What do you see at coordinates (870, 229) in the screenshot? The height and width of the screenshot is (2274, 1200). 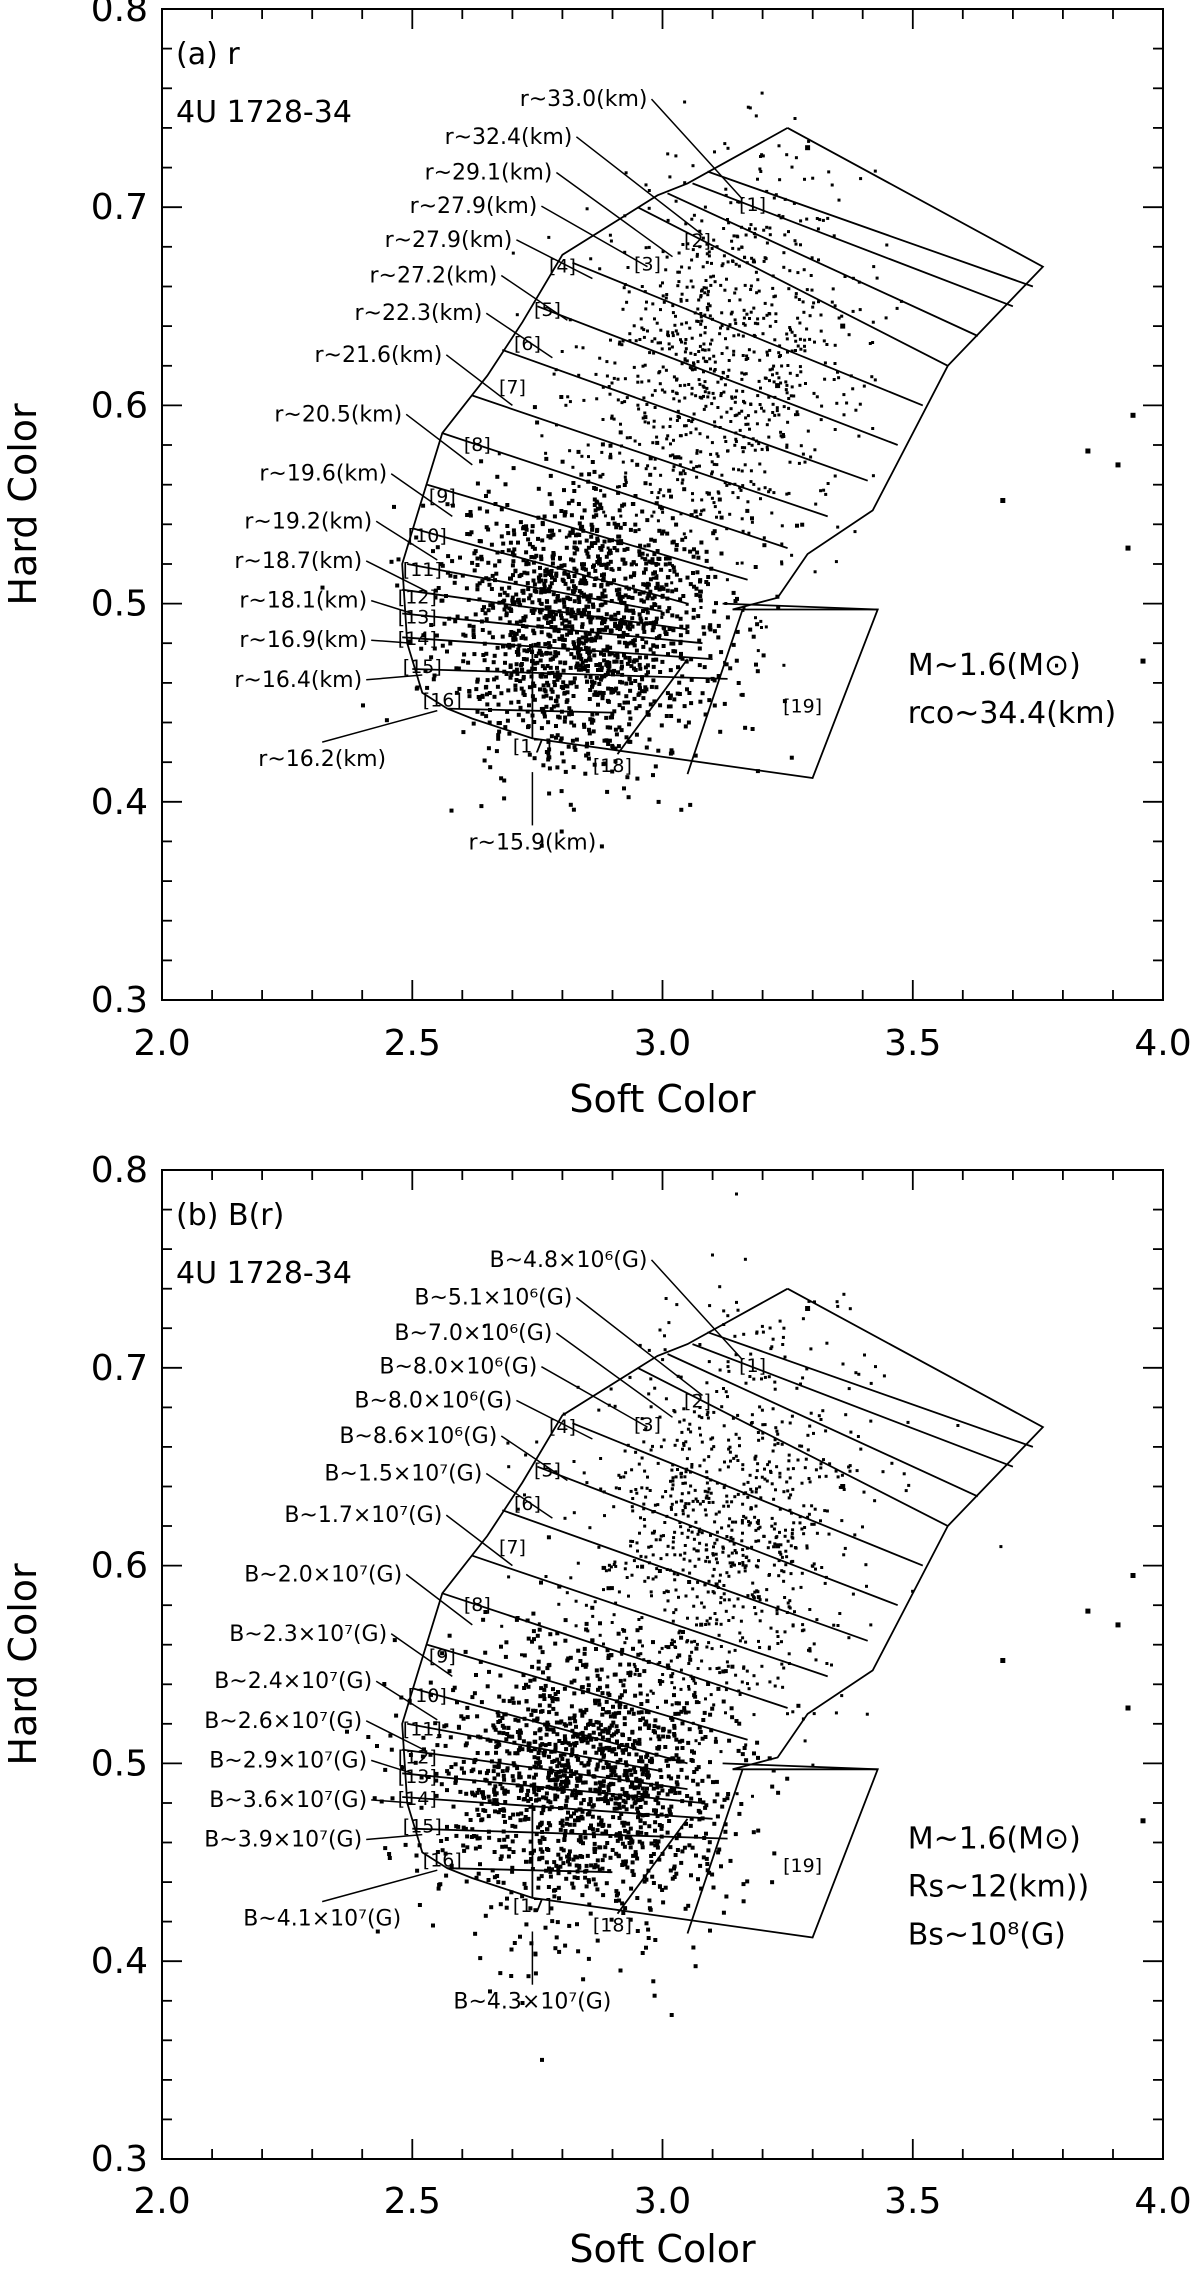 I see `region-divider` at bounding box center [870, 229].